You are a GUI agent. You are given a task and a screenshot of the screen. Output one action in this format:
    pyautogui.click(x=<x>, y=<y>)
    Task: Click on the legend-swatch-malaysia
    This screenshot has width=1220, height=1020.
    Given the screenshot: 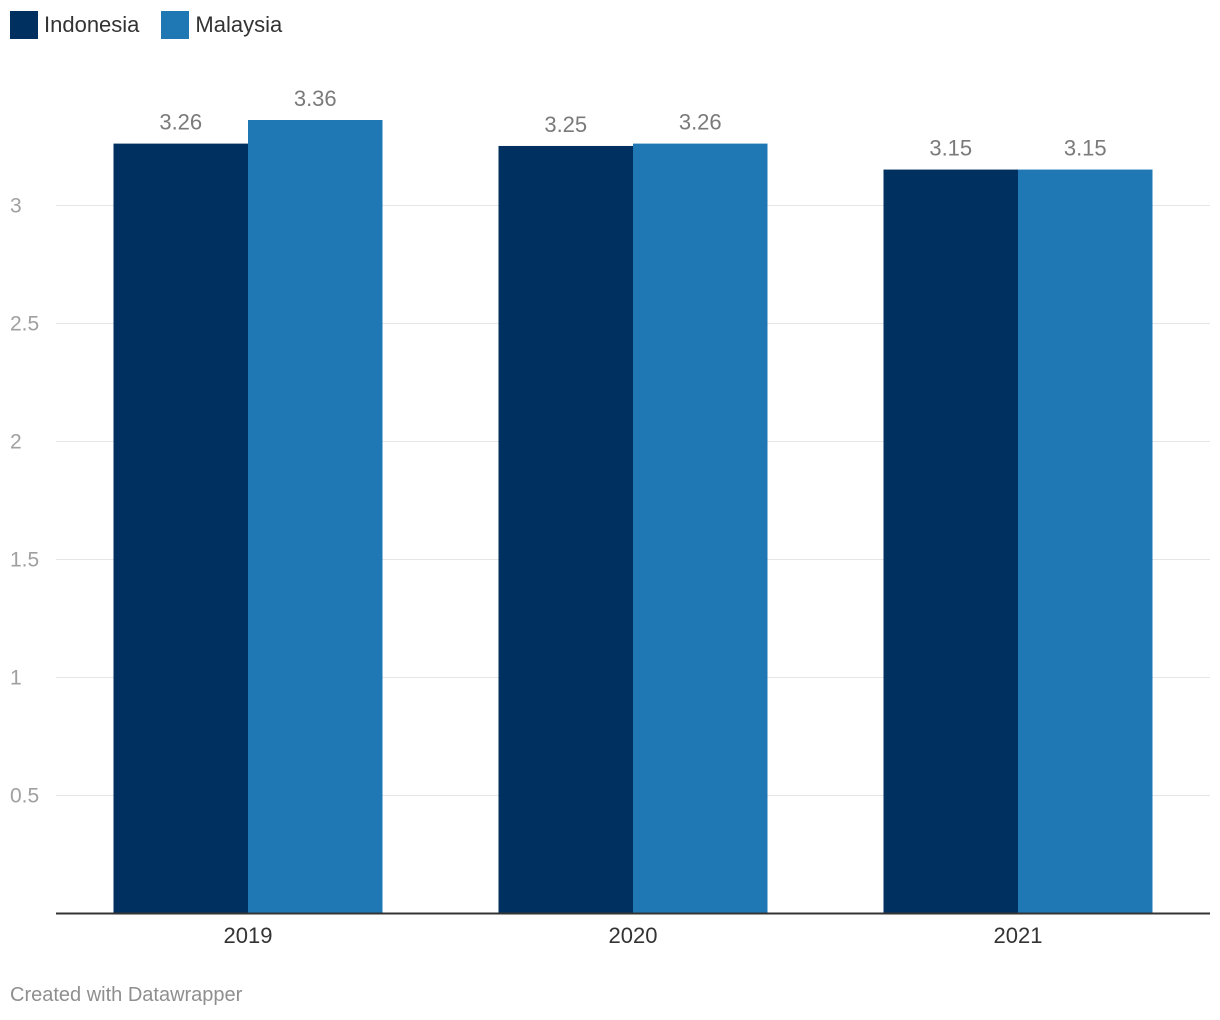 What is the action you would take?
    pyautogui.click(x=175, y=25)
    